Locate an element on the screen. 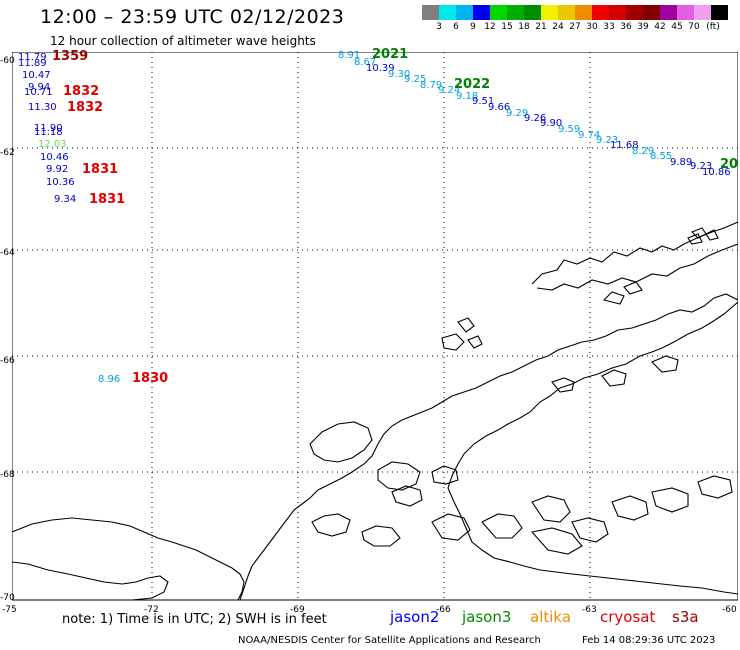 Image resolution: width=740 pixels, height=650 pixels. satellite-name-jason3: jason3 is located at coordinates (487, 617).